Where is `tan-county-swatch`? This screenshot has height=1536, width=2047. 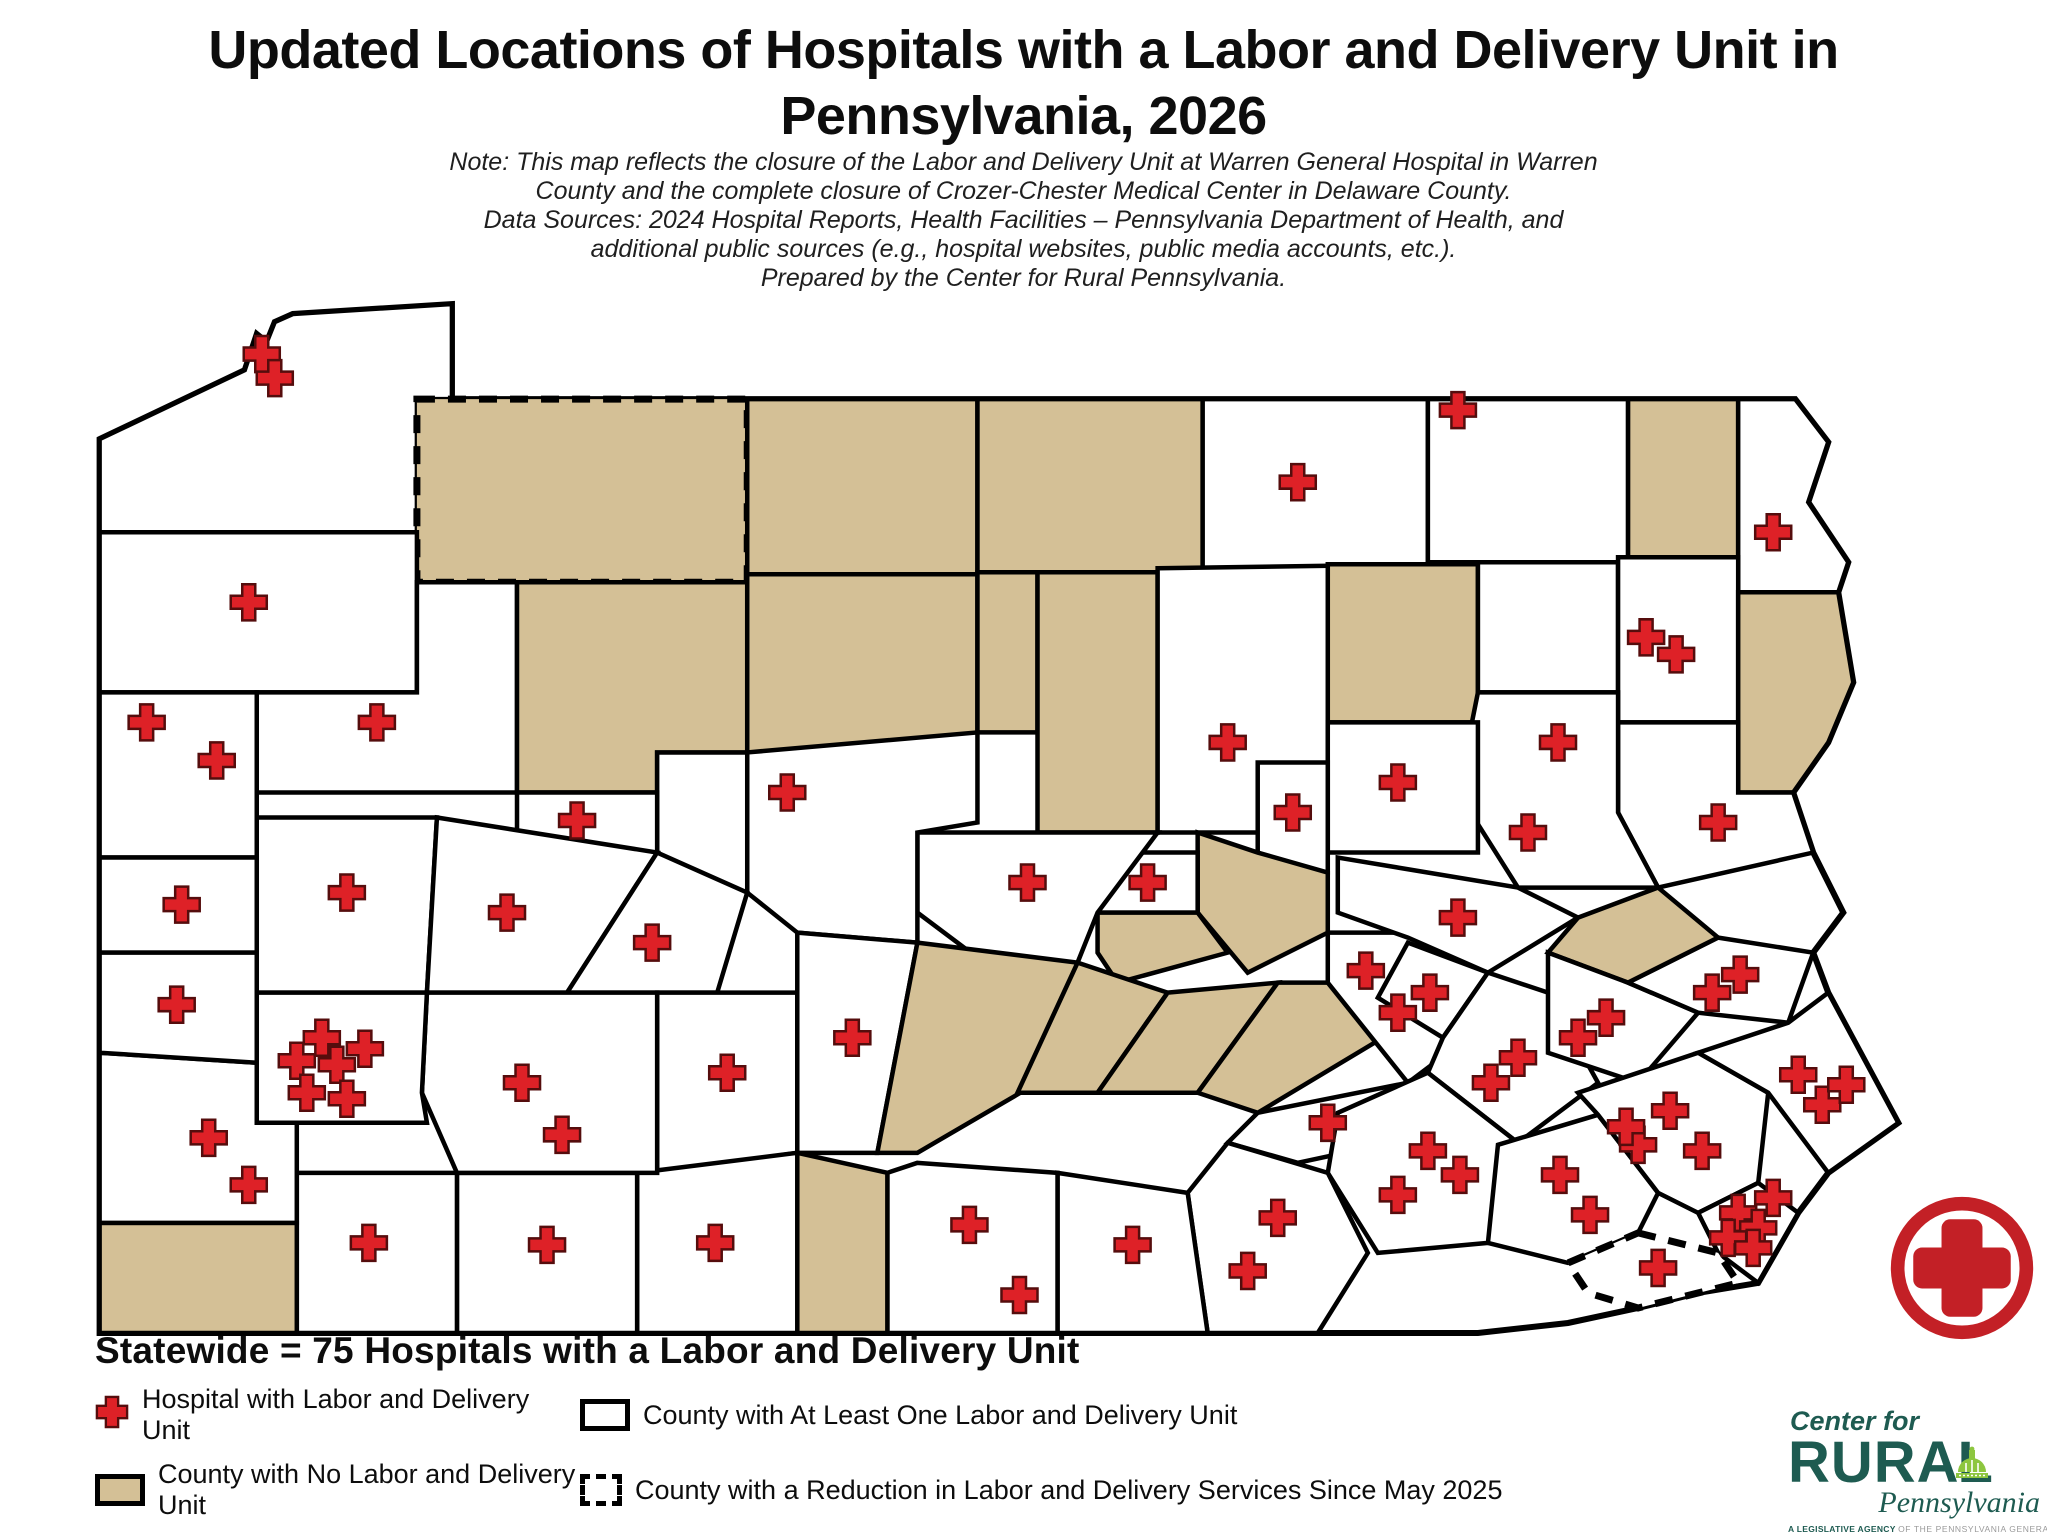
tan-county-swatch is located at coordinates (120, 1490).